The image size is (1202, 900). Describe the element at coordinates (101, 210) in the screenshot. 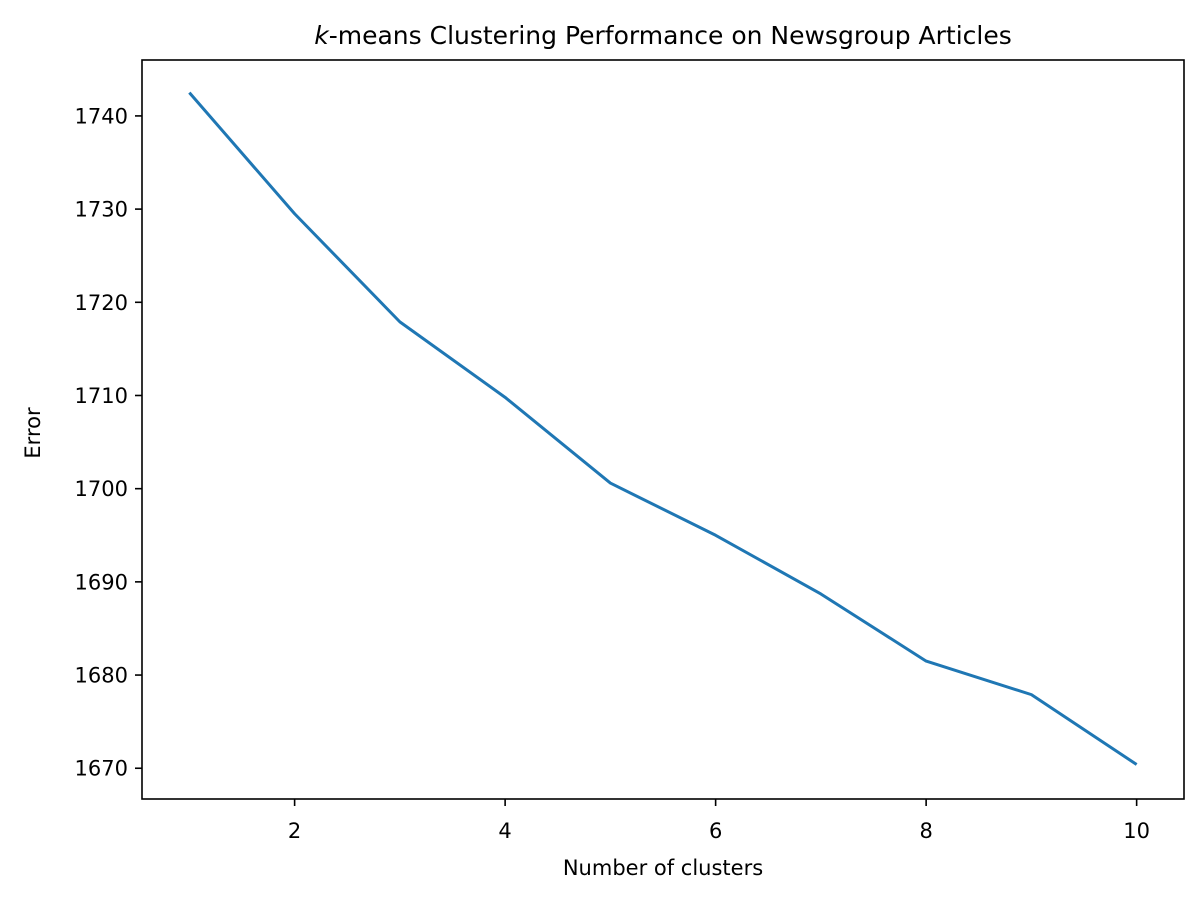

I see `y-tick-label: 1730` at that location.